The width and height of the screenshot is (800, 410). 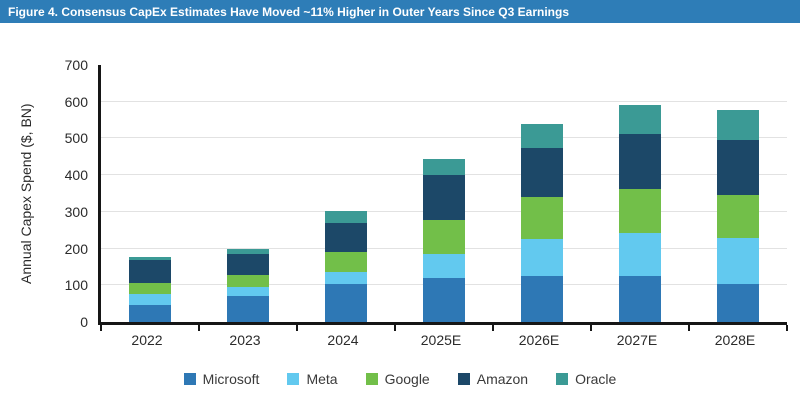 I want to click on segment-google-2022, so click(x=150, y=288).